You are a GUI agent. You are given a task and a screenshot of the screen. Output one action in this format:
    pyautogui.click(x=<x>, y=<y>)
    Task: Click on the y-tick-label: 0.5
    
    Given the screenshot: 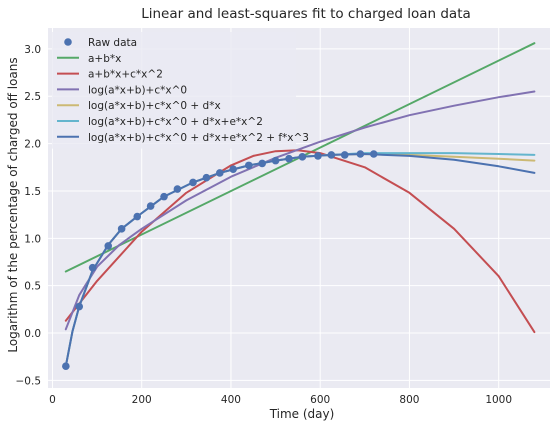 What is the action you would take?
    pyautogui.click(x=32, y=287)
    